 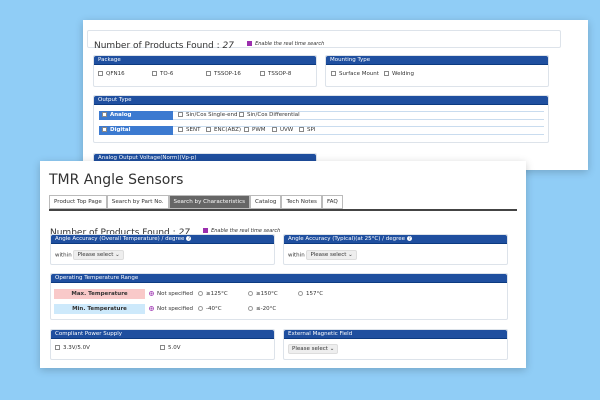 What do you see at coordinates (332, 202) in the screenshot?
I see `tab-faq: FAQ` at bounding box center [332, 202].